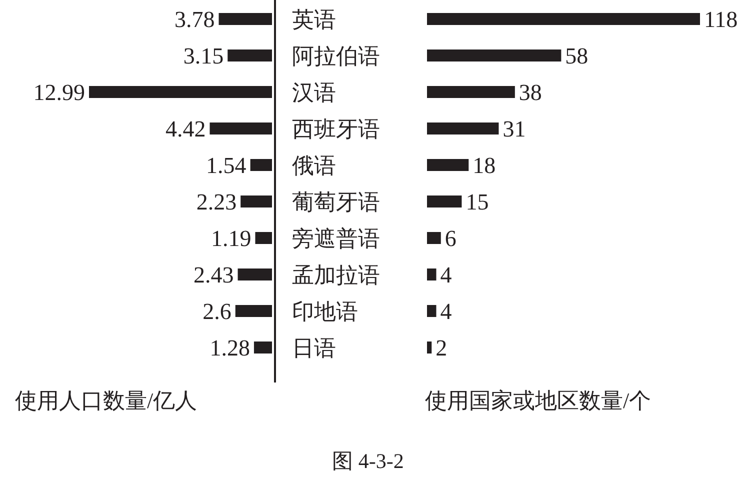  I want to click on data-label: 2.23, so click(216, 202).